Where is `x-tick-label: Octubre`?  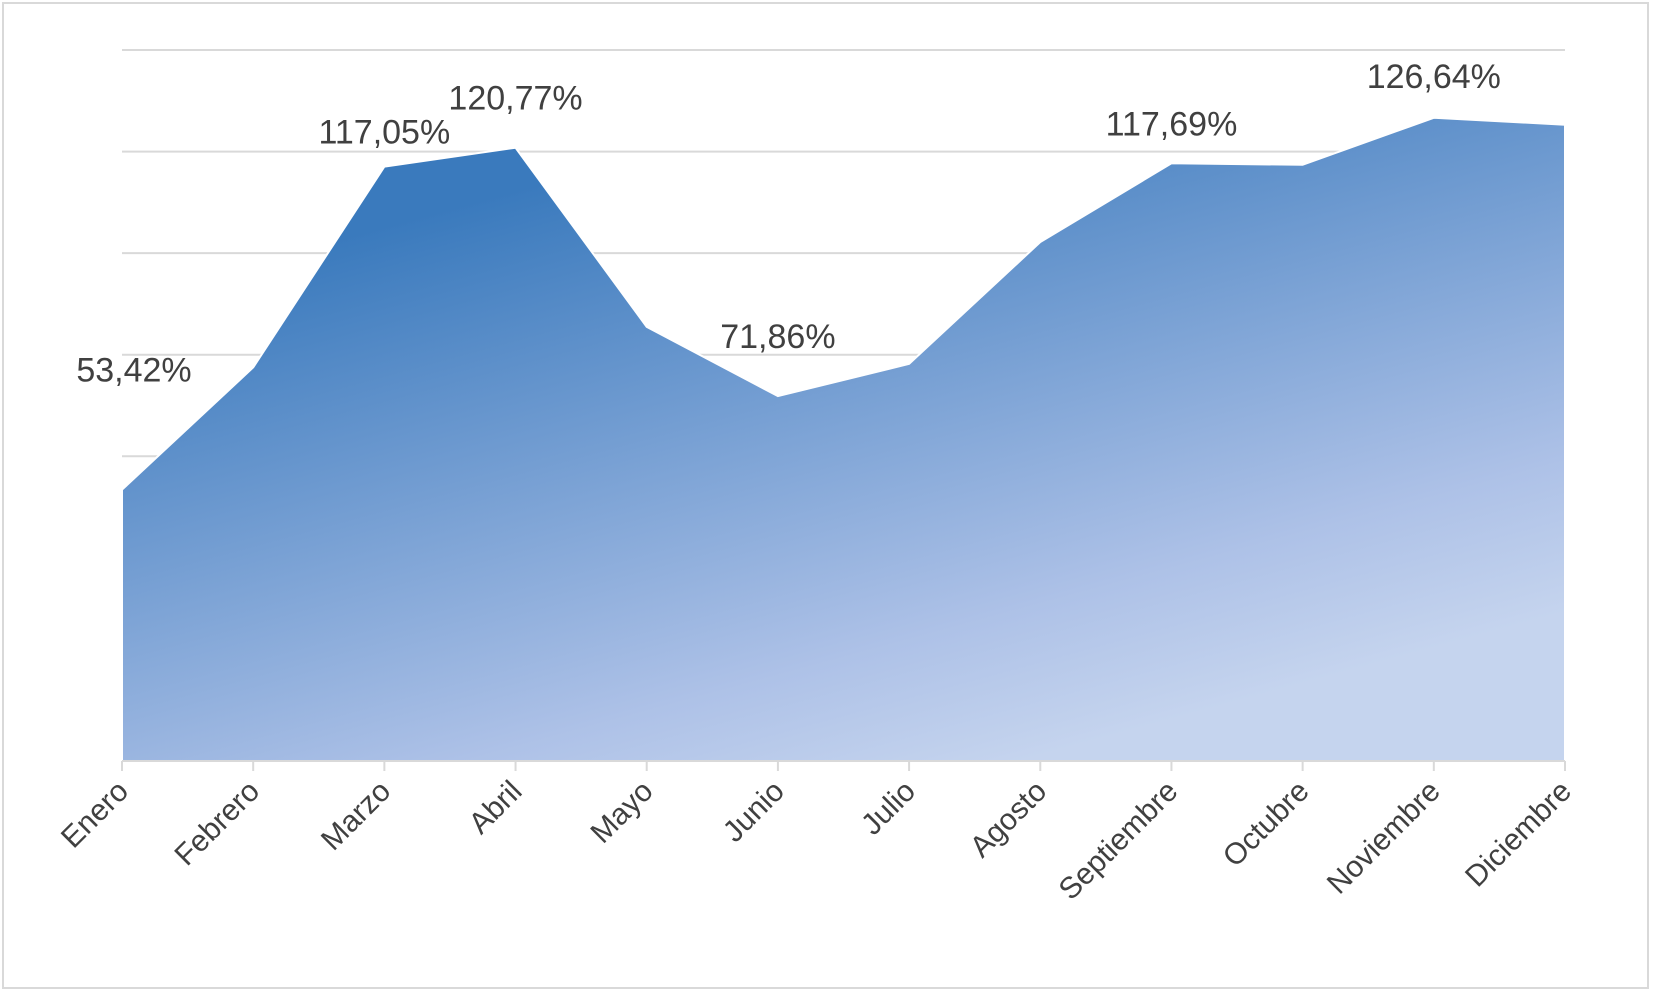
x-tick-label: Octubre is located at coordinates (1266, 824).